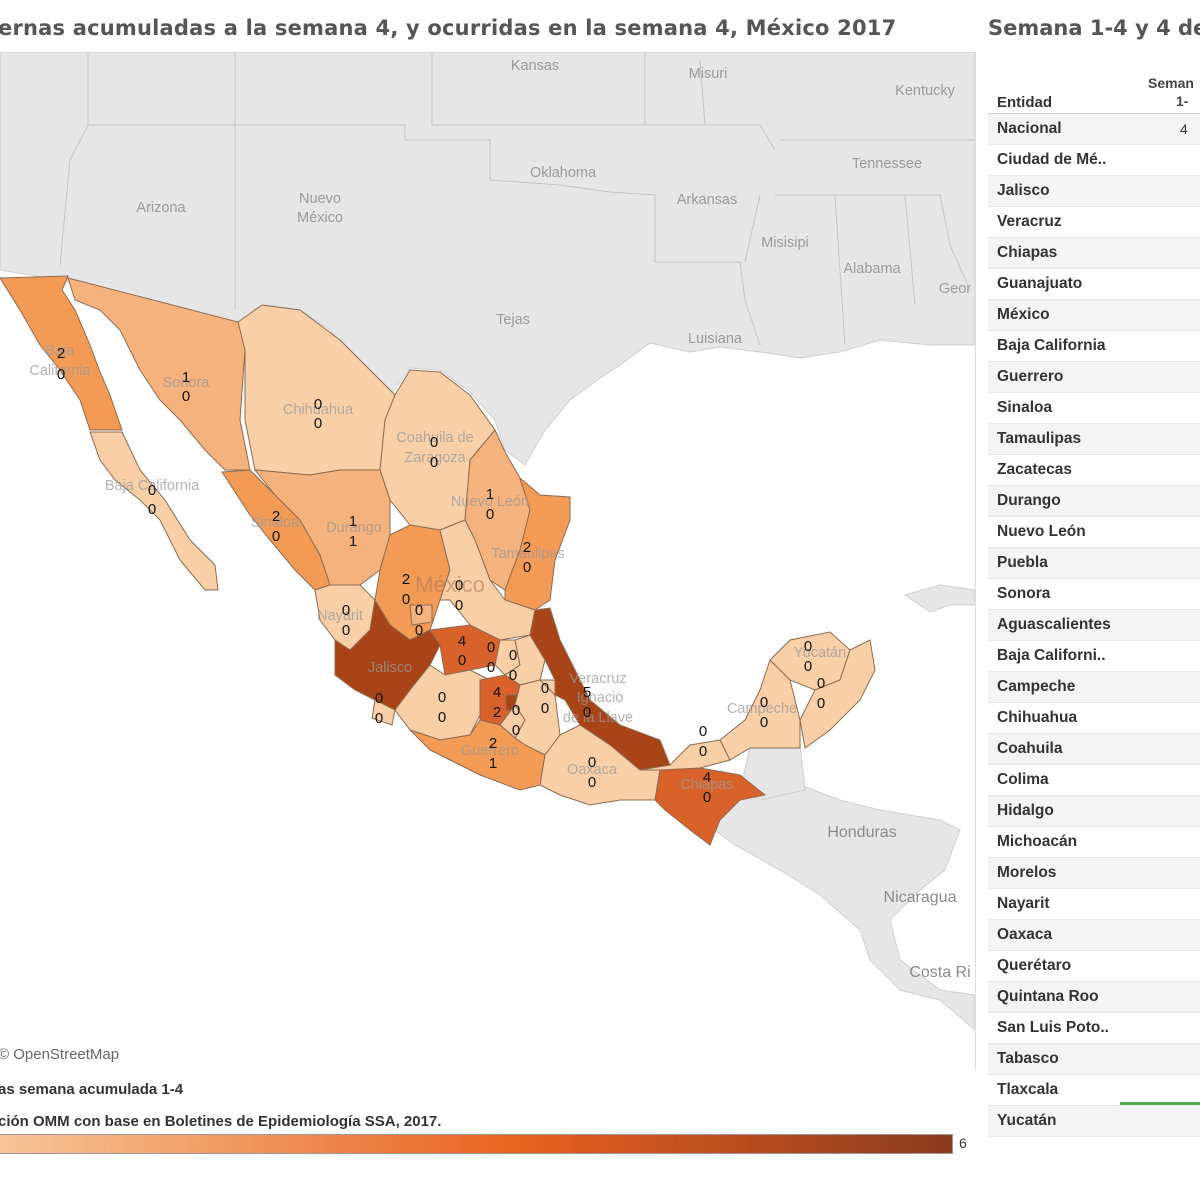 The image size is (1200, 1199). Describe the element at coordinates (1182, 101) in the screenshot. I see `column-header-semana-line2: 1-` at that location.